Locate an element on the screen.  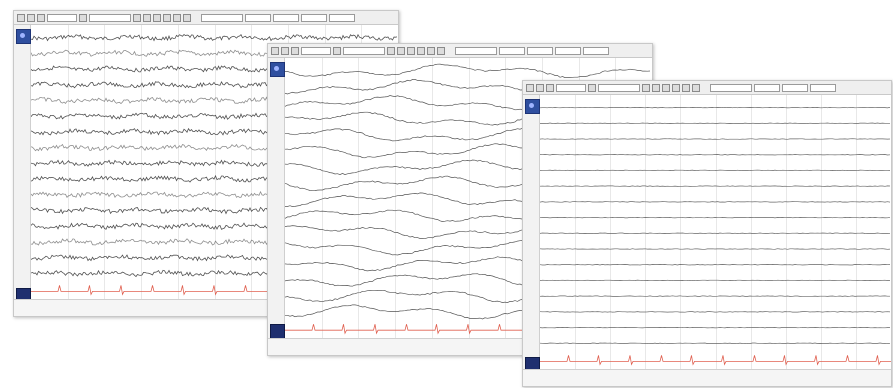
ecg-trace is located at coordinates (715, 360).